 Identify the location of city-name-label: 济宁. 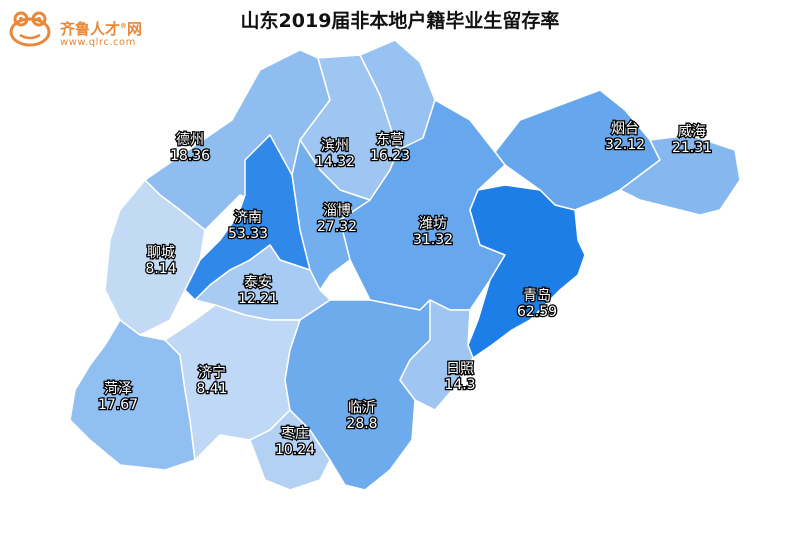
(212, 372).